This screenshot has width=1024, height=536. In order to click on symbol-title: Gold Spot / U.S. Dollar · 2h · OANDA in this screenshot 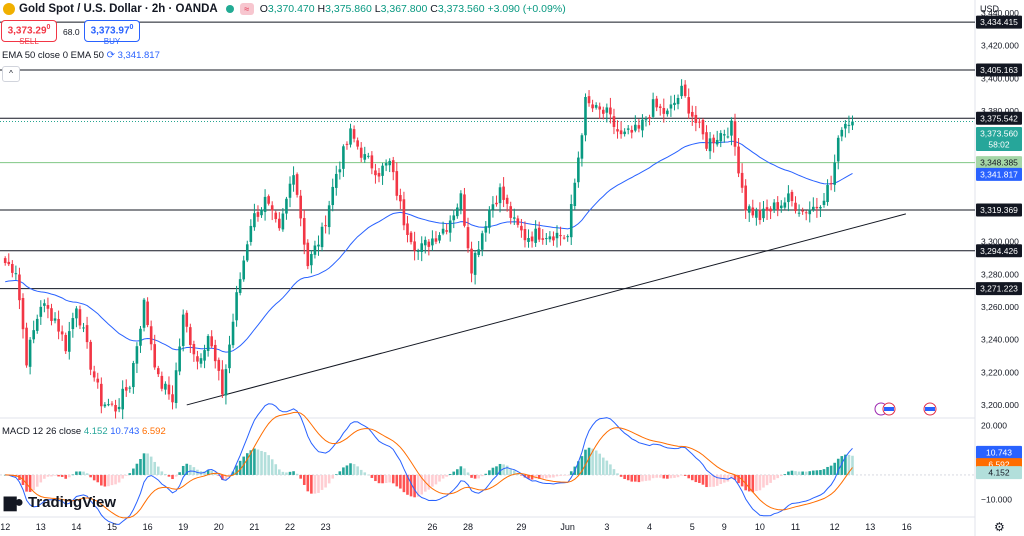, I will do `click(118, 9)`.